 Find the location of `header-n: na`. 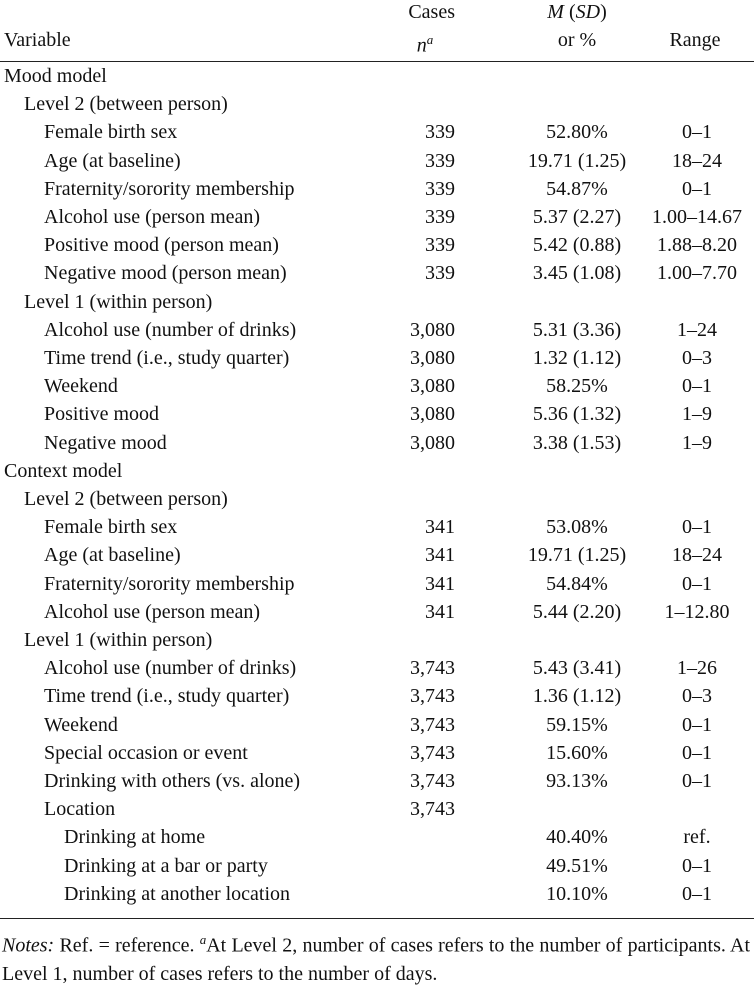

header-n: na is located at coordinates (425, 41).